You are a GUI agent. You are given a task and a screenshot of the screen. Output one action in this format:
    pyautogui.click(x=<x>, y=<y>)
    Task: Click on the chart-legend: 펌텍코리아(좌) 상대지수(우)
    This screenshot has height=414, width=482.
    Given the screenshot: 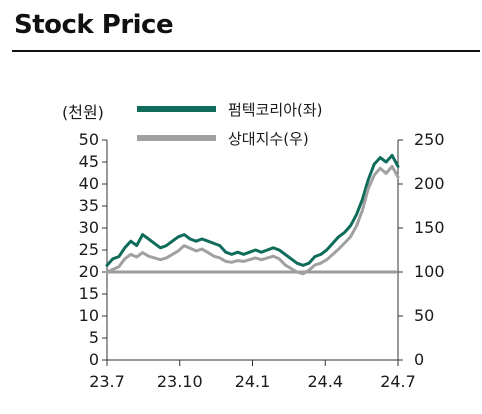 What is the action you would take?
    pyautogui.click(x=230, y=124)
    